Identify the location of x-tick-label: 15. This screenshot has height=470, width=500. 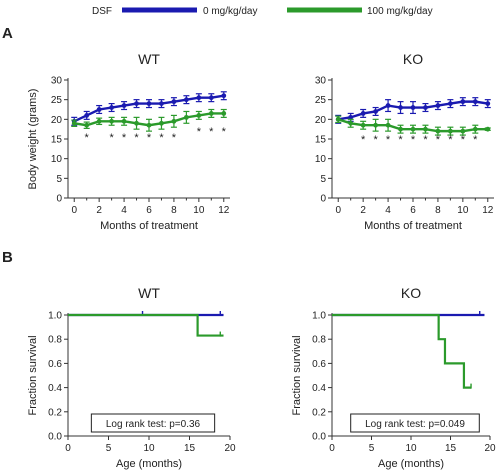
(451, 448).